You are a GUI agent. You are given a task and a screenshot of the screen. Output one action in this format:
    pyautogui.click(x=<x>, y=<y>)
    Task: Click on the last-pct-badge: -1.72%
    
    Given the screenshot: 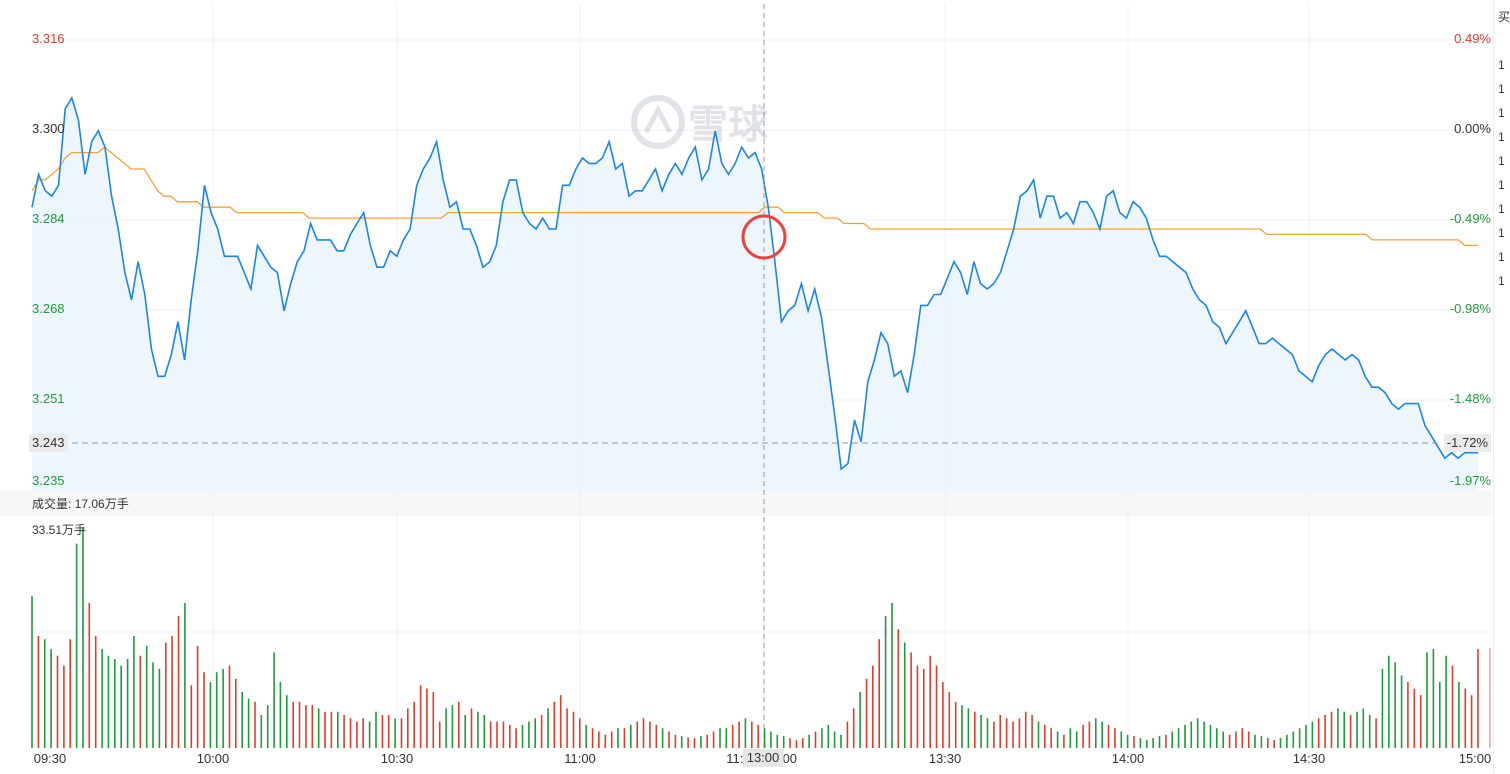 What is the action you would take?
    pyautogui.click(x=1467, y=443)
    